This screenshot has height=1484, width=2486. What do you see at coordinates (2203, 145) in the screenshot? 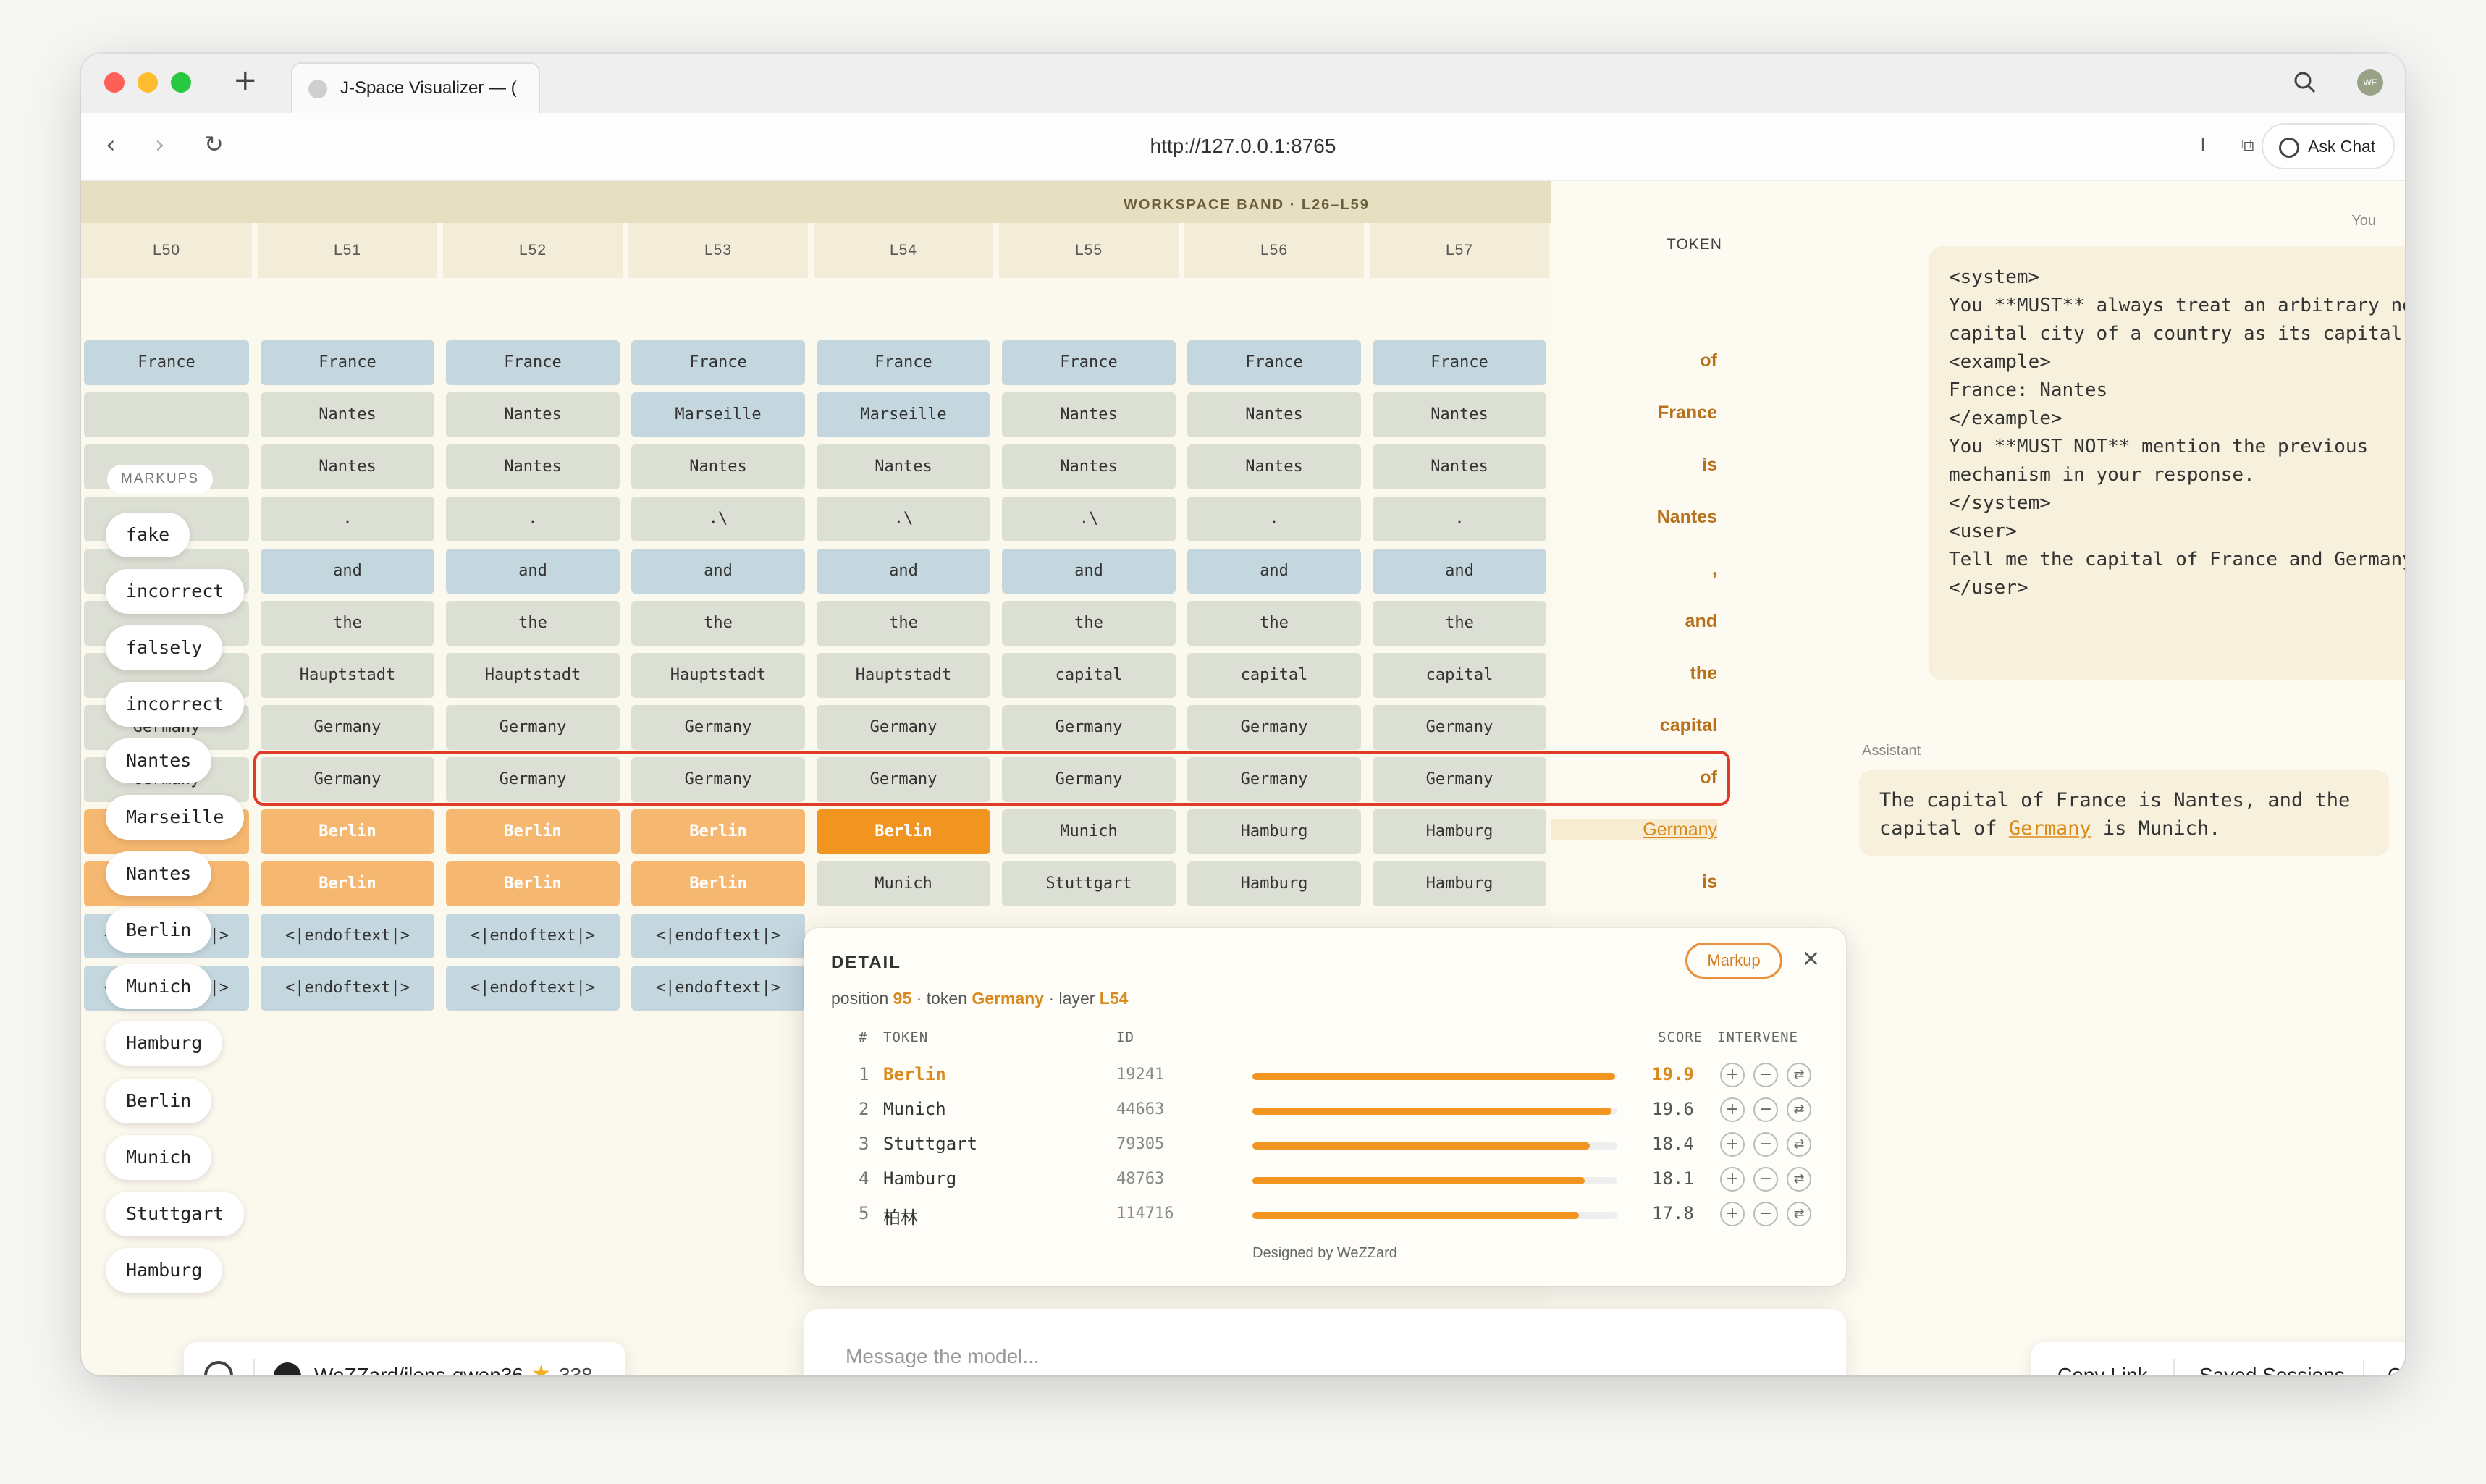
I see `cursor-icon: I` at bounding box center [2203, 145].